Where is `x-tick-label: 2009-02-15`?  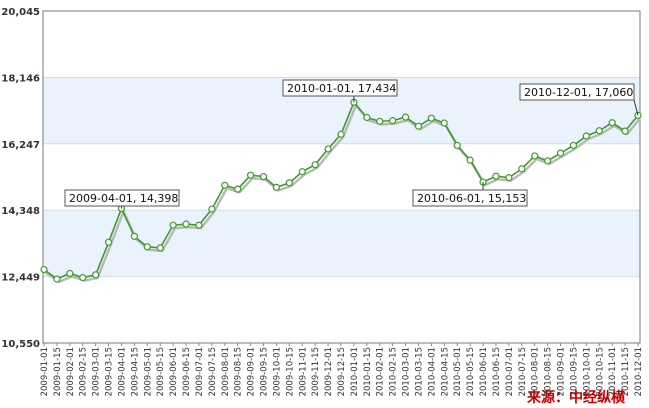
x-tick-label: 2009-02-15 is located at coordinates (84, 371).